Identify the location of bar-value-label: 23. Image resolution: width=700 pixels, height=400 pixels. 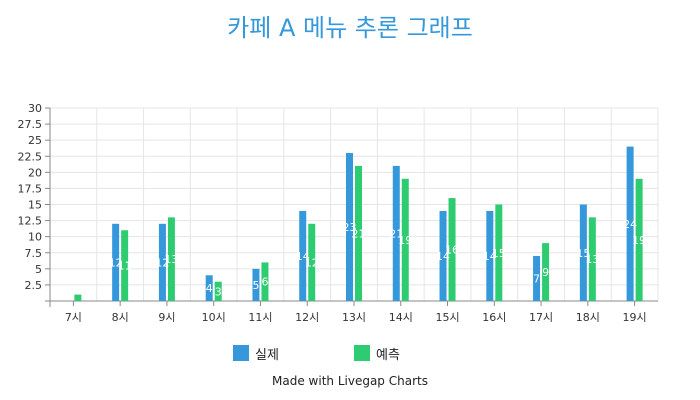
(350, 227).